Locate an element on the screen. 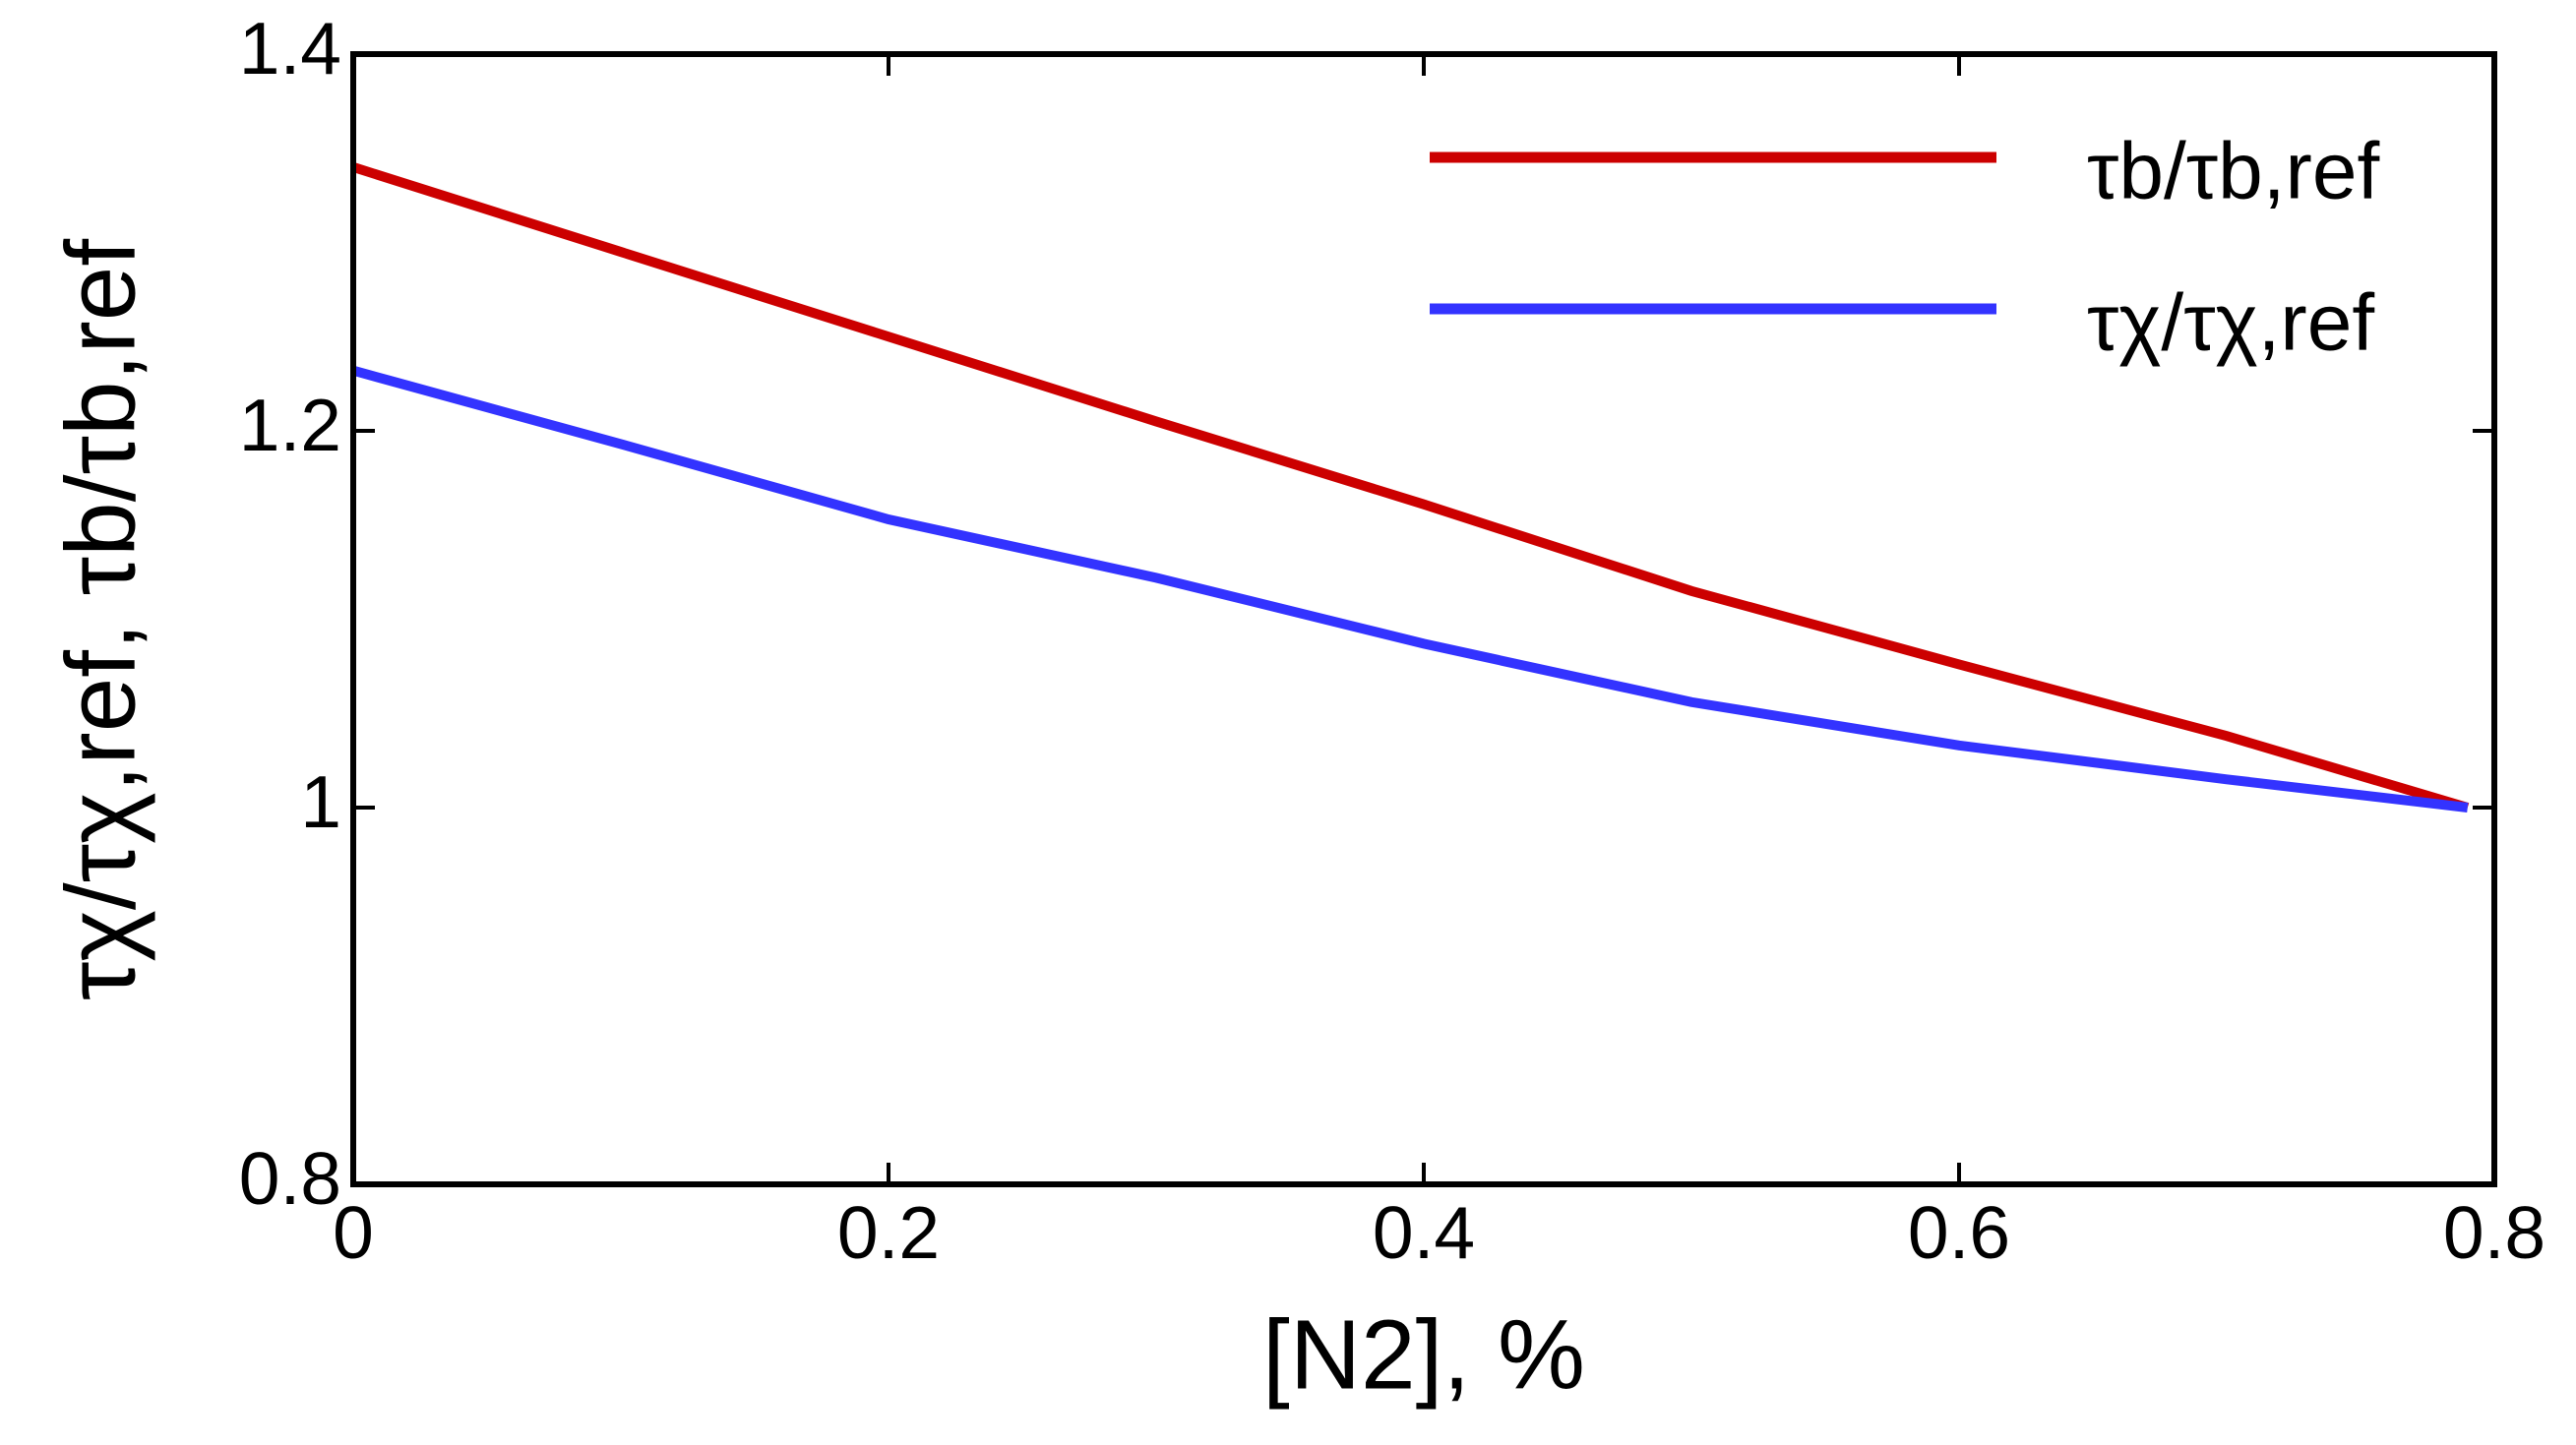 The image size is (2576, 1445). y-tick-label: 1.2 is located at coordinates (290, 425).